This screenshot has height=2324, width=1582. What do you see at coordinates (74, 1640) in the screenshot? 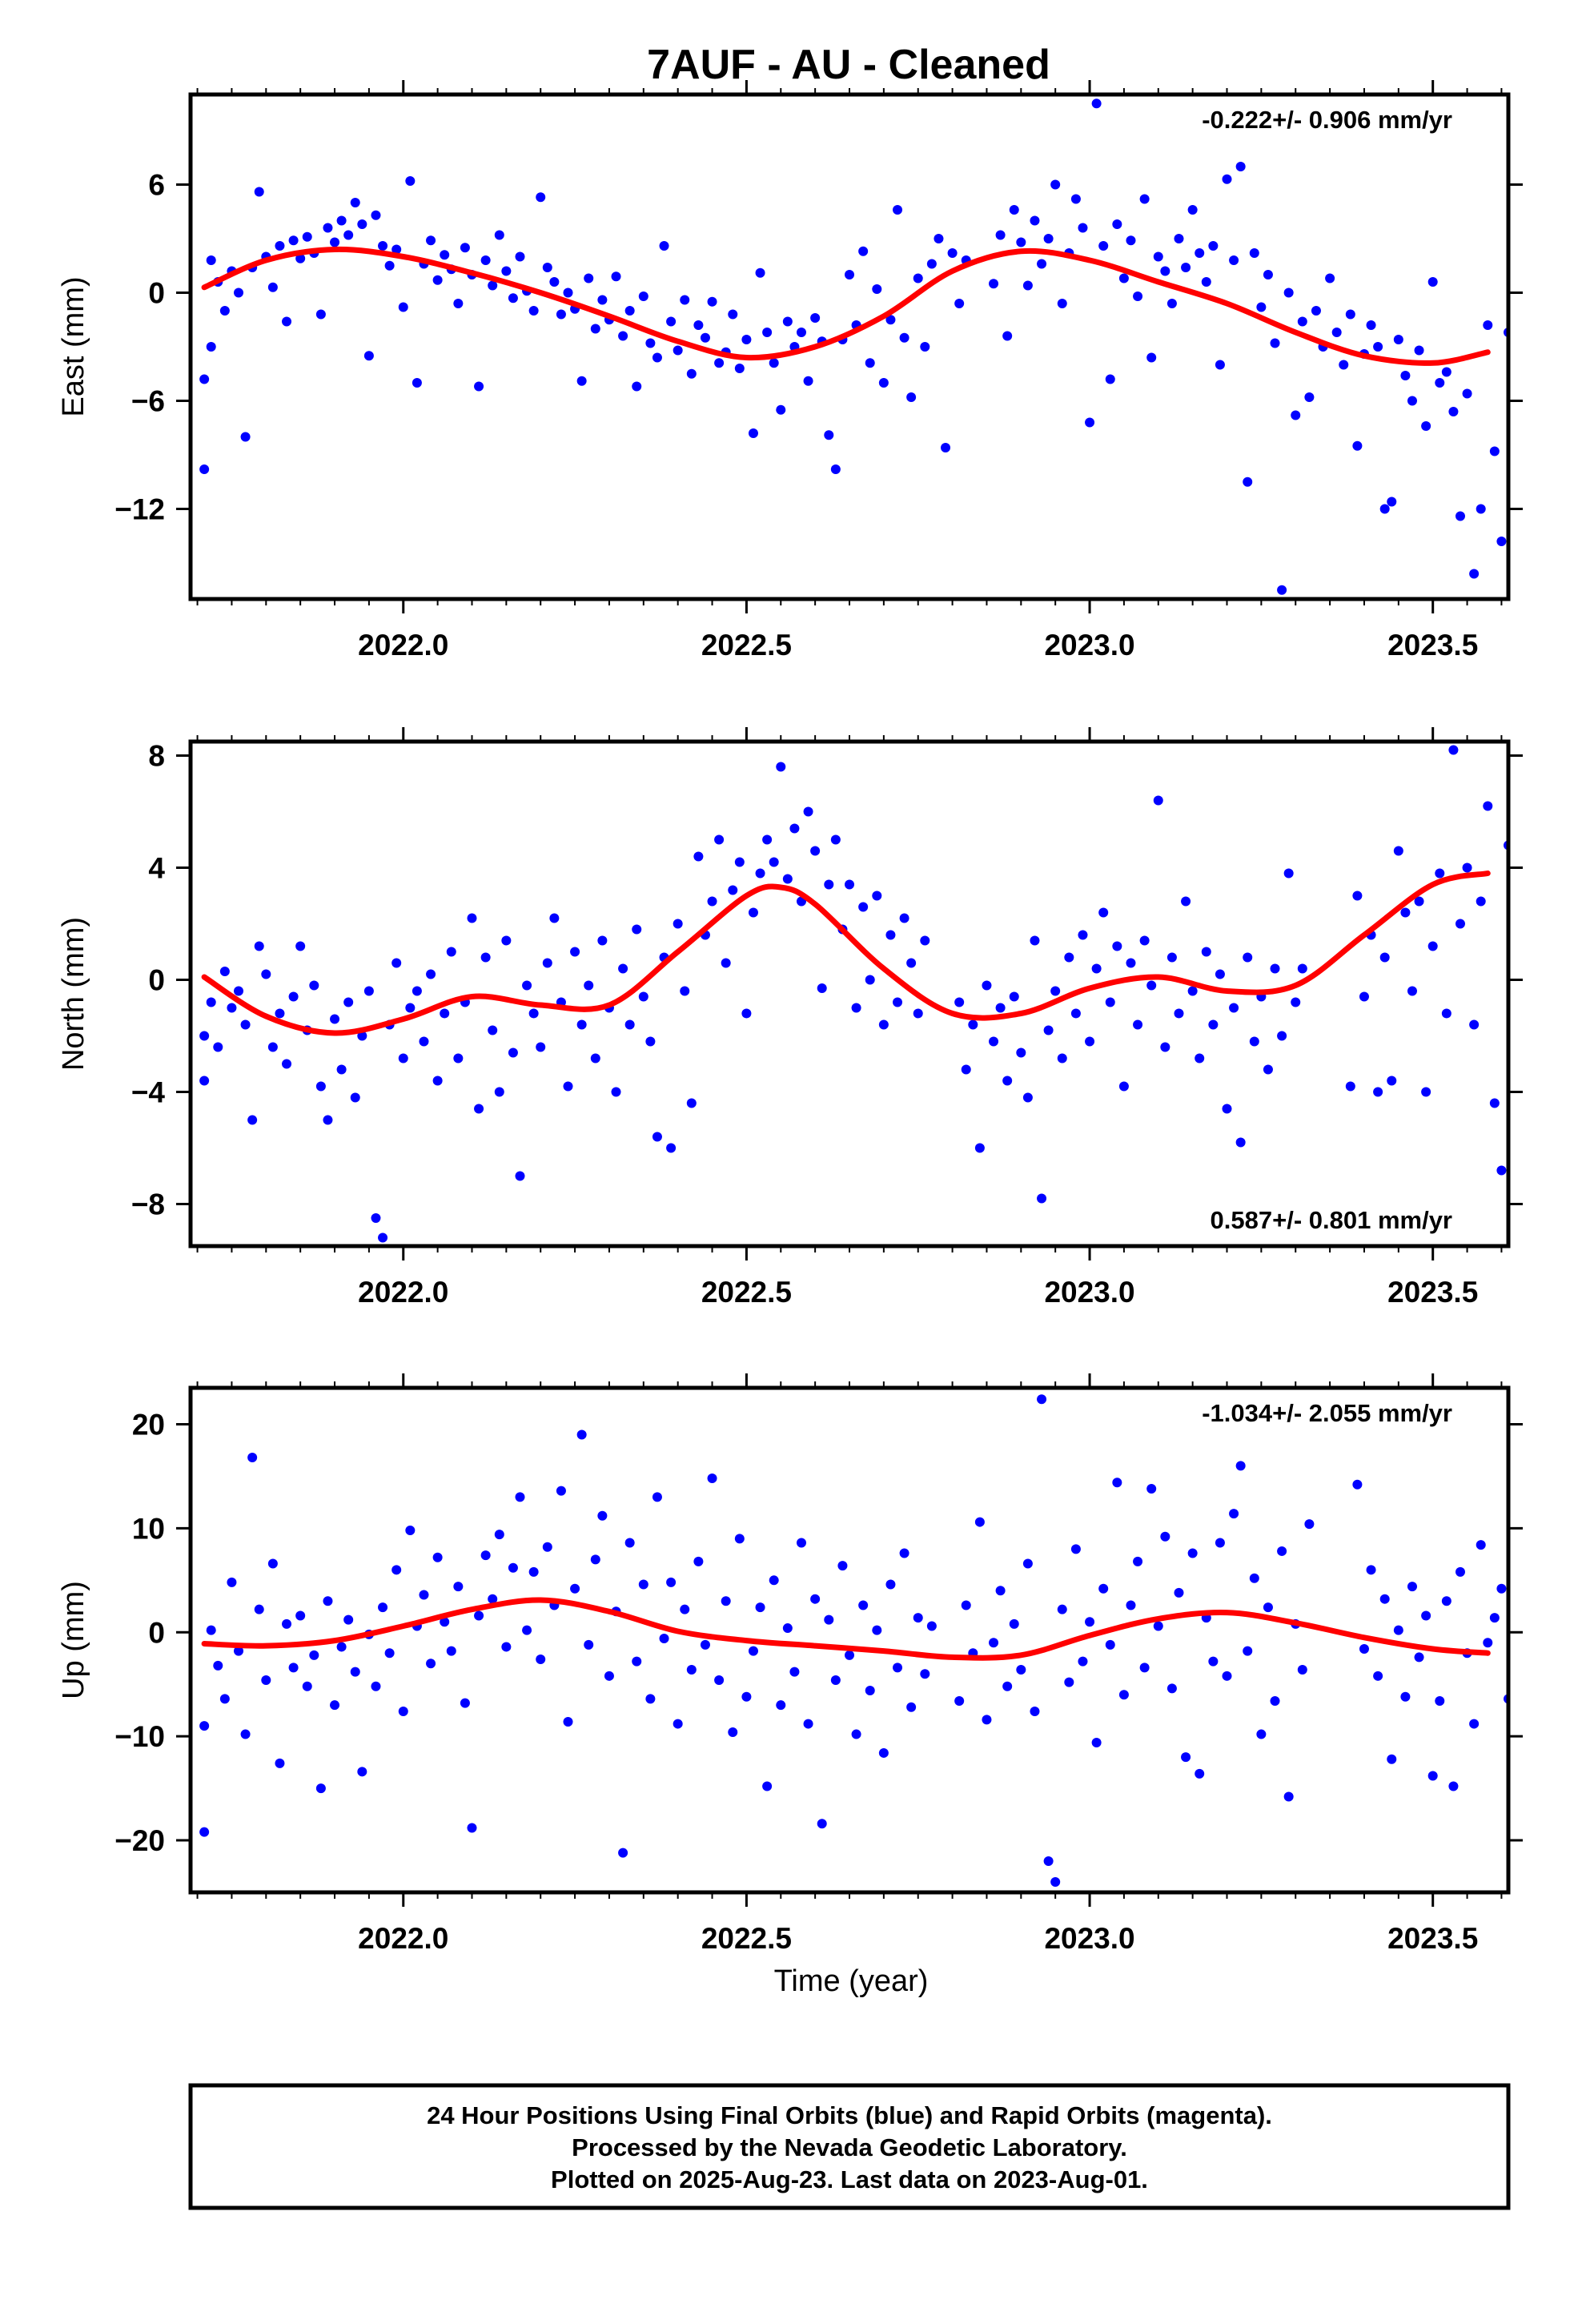
I see `up-y-axis-label: Up (mm)` at bounding box center [74, 1640].